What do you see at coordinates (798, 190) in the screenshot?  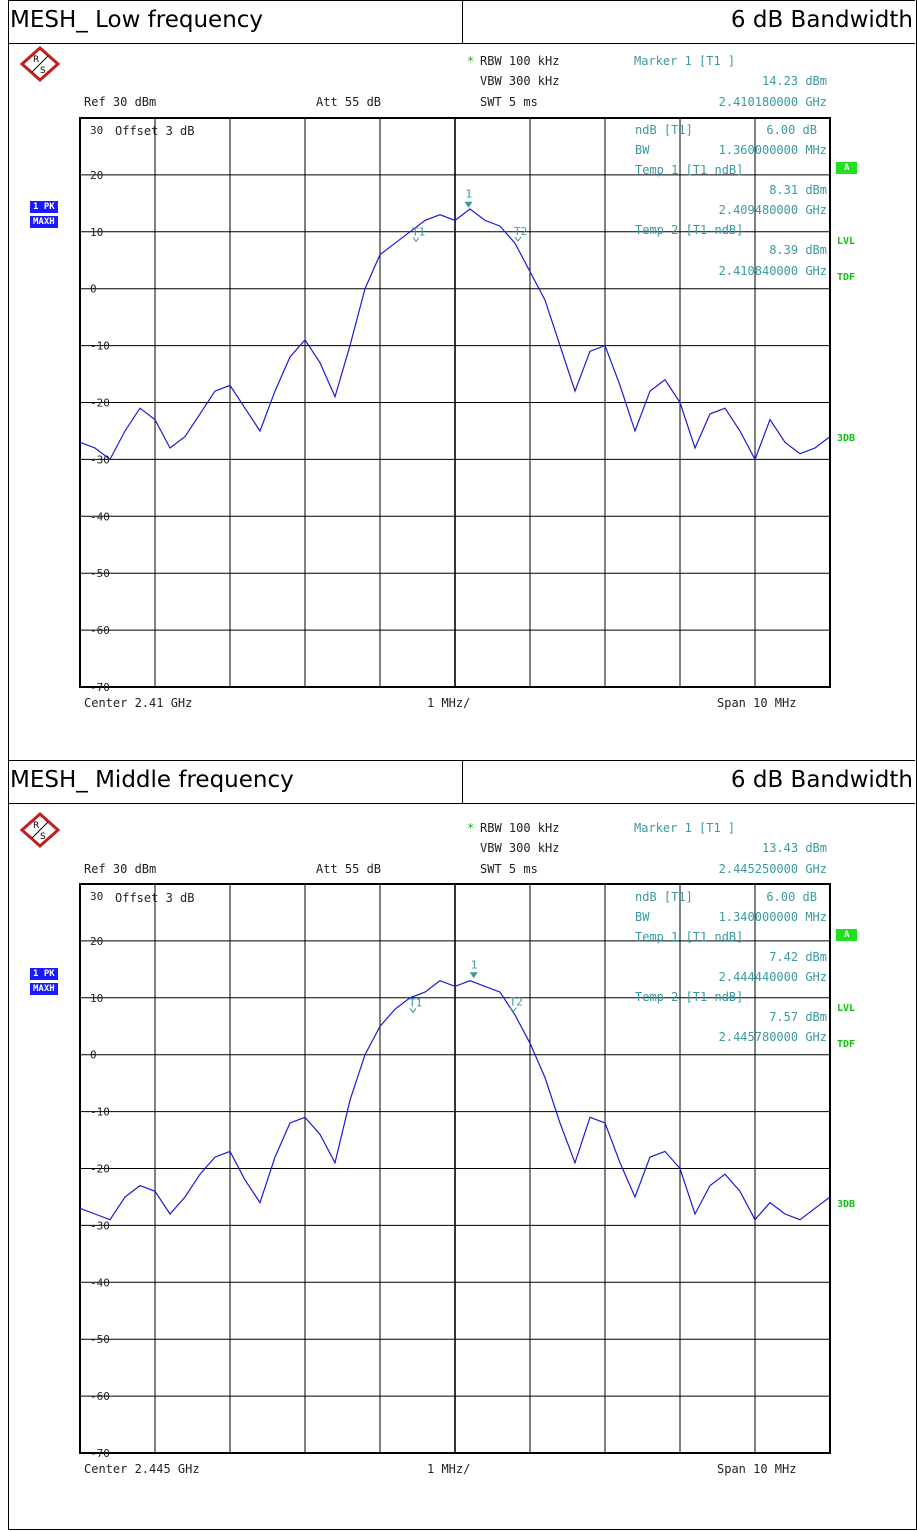 I see `temp1-level: 8.31 dBm` at bounding box center [798, 190].